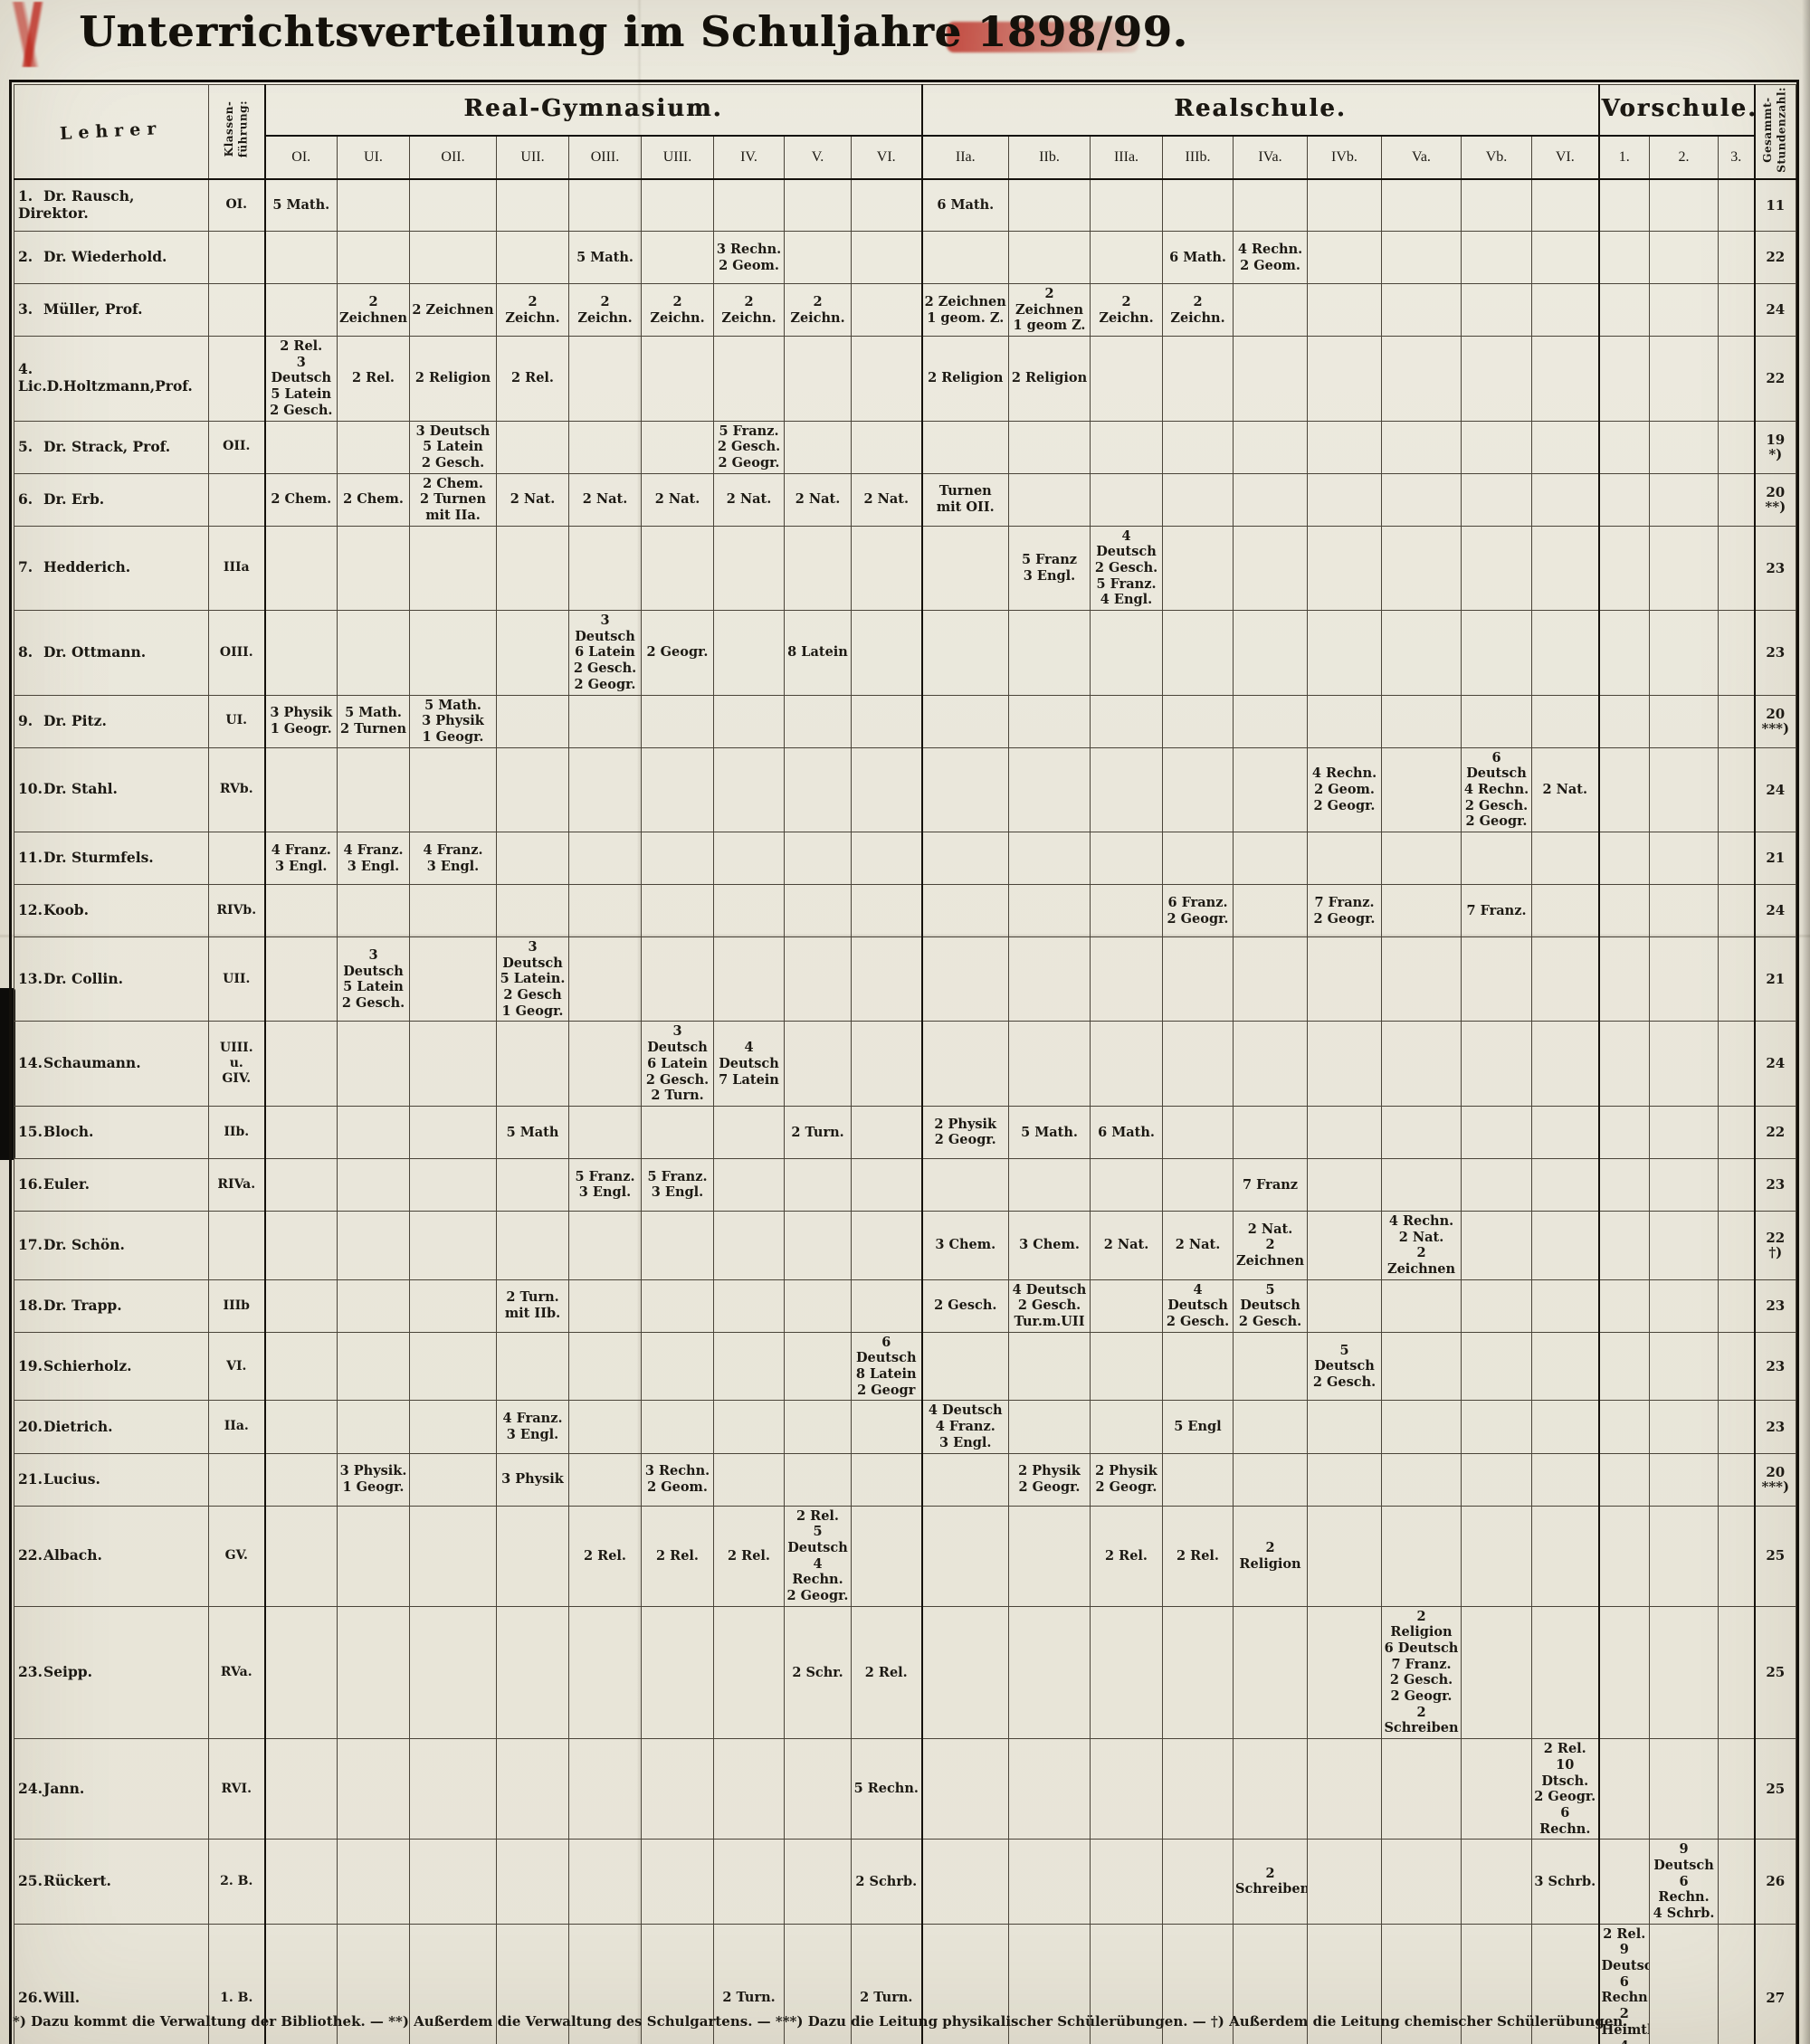  What do you see at coordinates (605, 157) in the screenshot?
I see `col-header: OIII.` at bounding box center [605, 157].